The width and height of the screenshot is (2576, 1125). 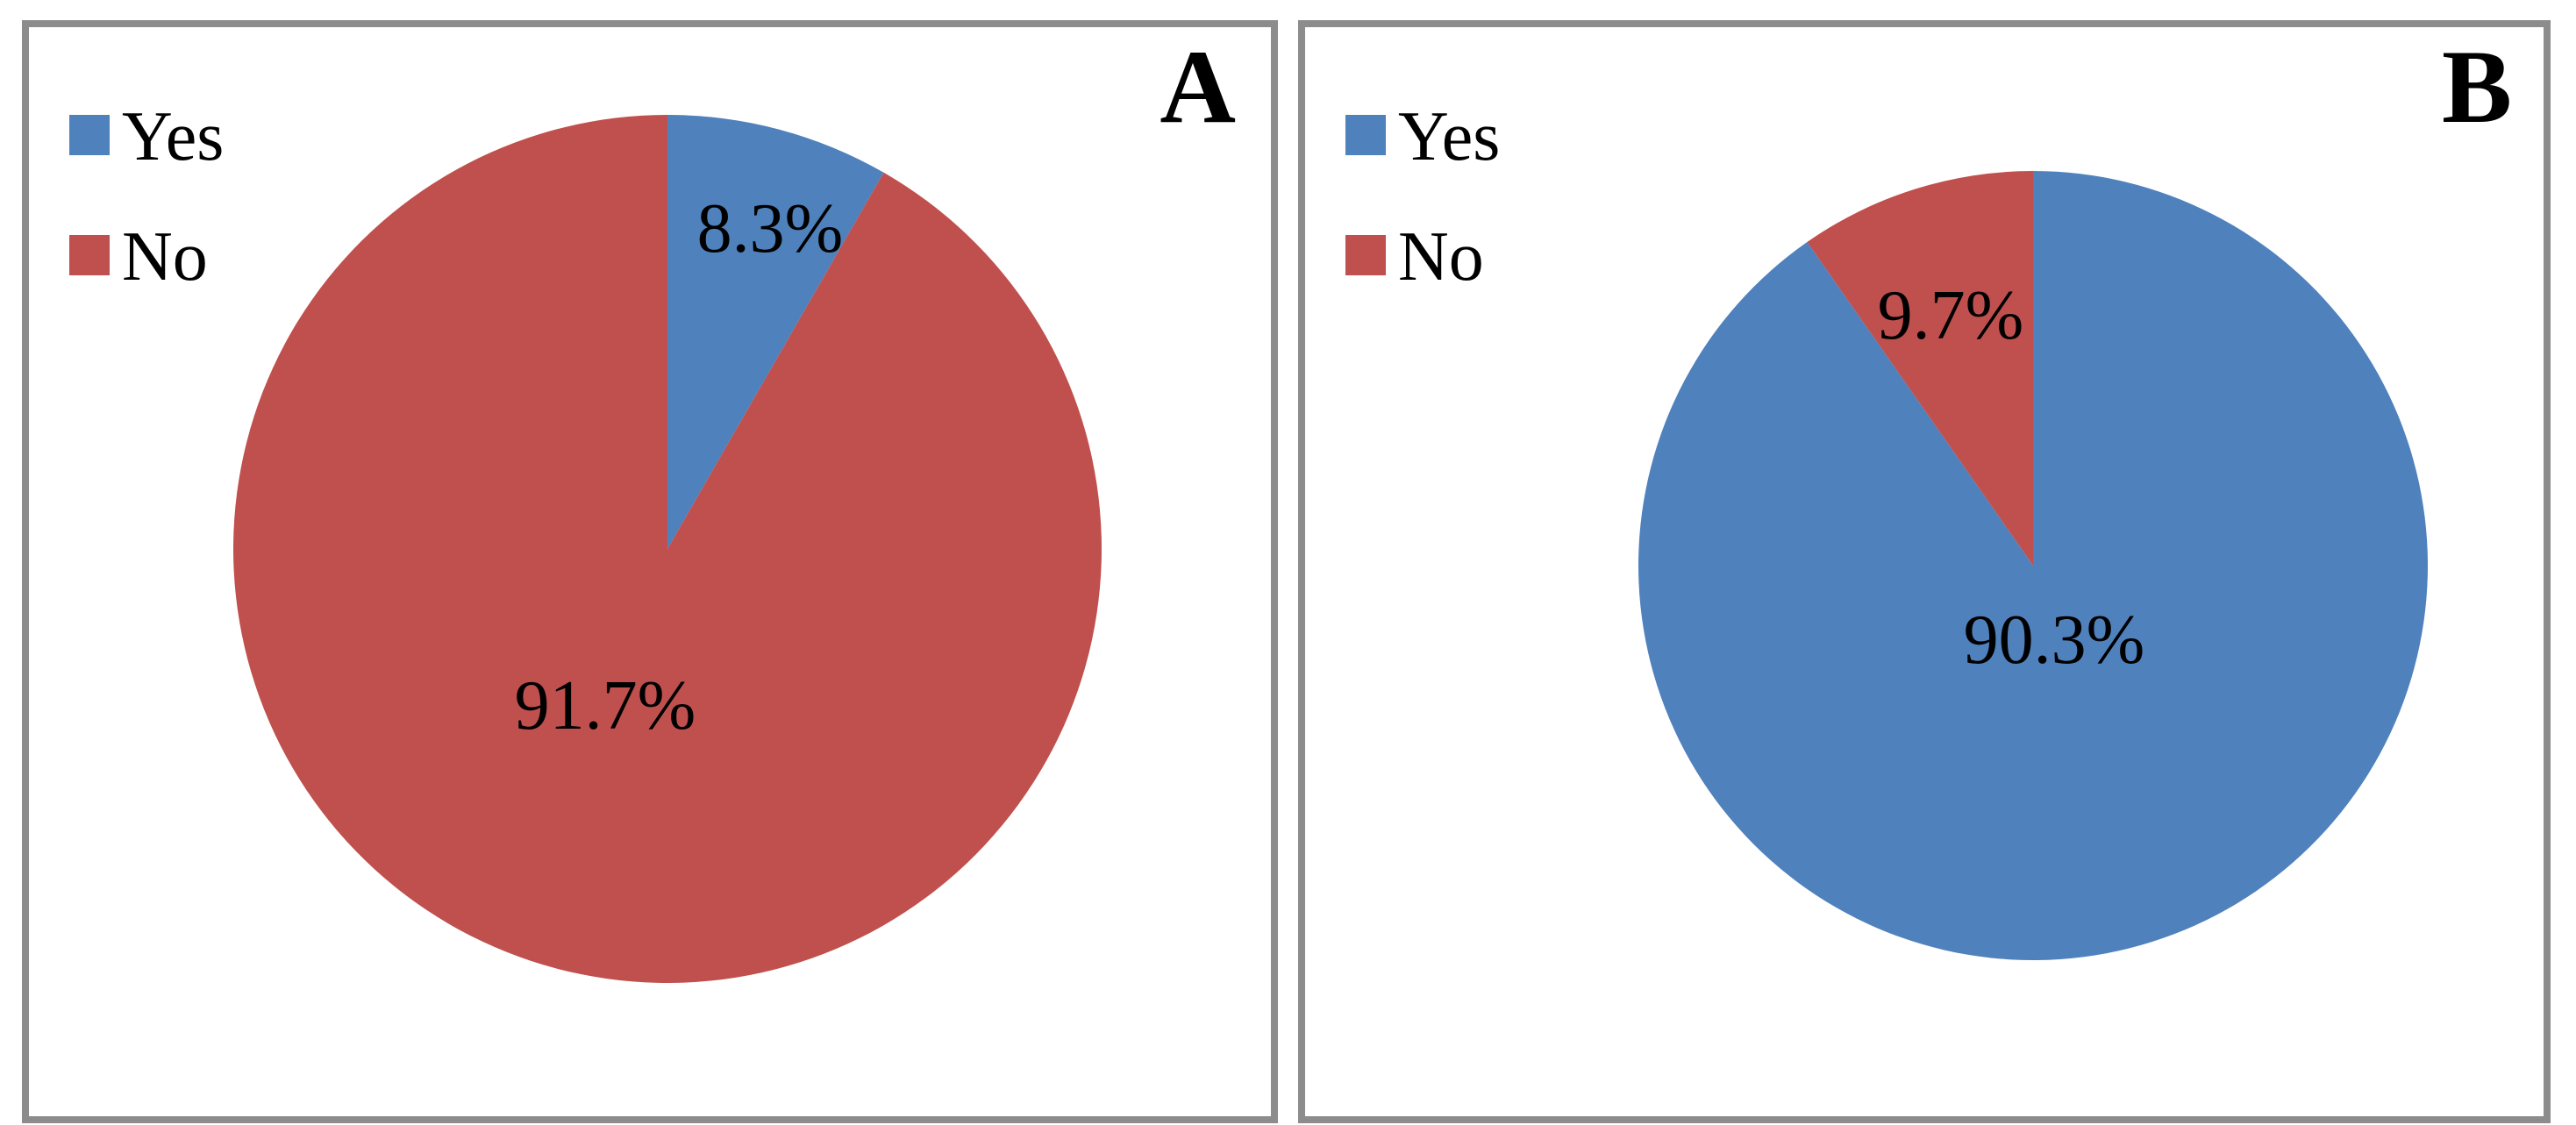 I want to click on panel-a-label: A, so click(x=1198, y=86).